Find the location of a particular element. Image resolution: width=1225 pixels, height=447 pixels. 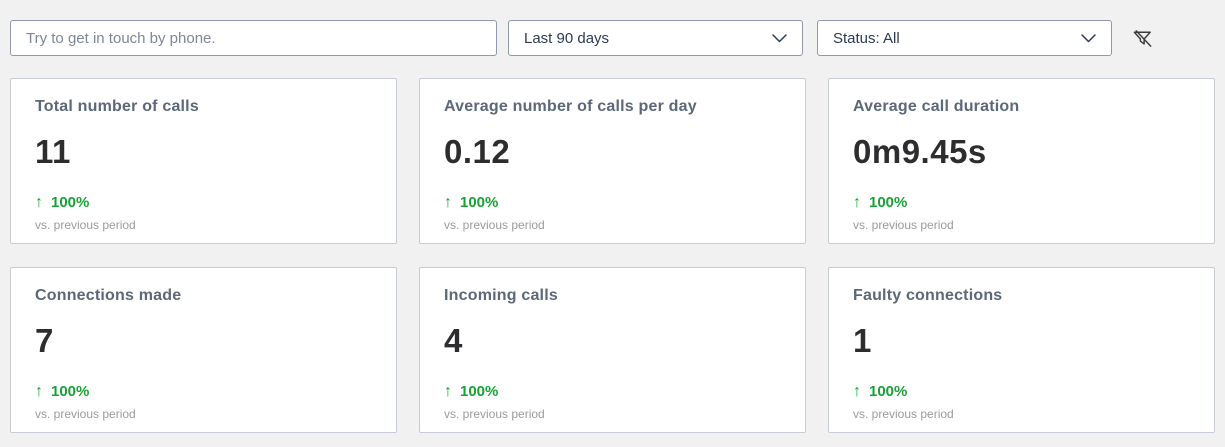

stat-title: Faulty connections is located at coordinates (928, 295).